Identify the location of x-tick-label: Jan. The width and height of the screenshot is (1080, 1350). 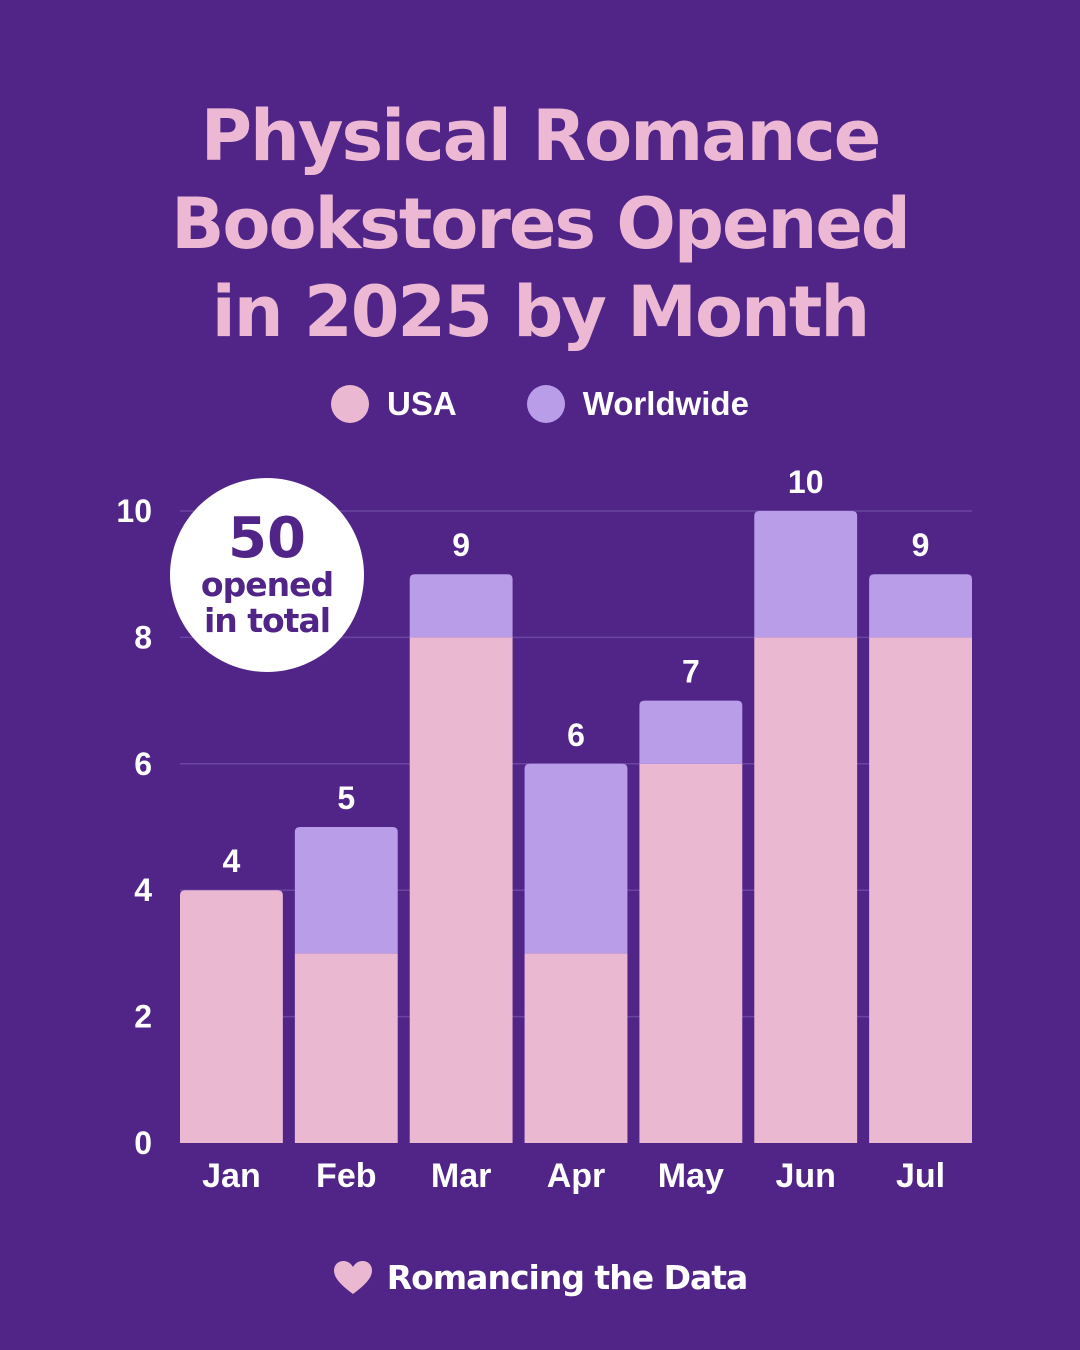
(231, 1176).